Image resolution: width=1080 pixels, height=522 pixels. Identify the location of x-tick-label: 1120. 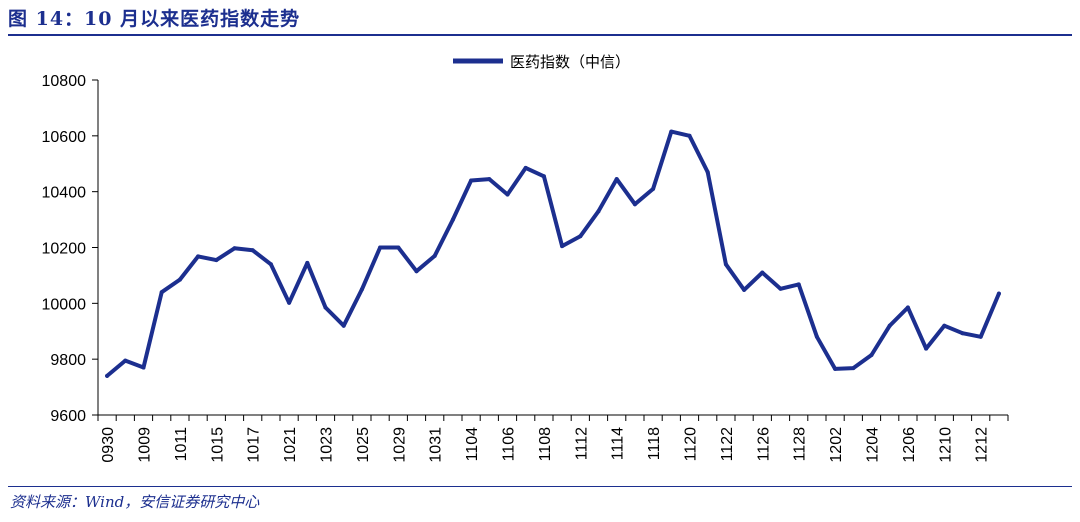
(691, 444).